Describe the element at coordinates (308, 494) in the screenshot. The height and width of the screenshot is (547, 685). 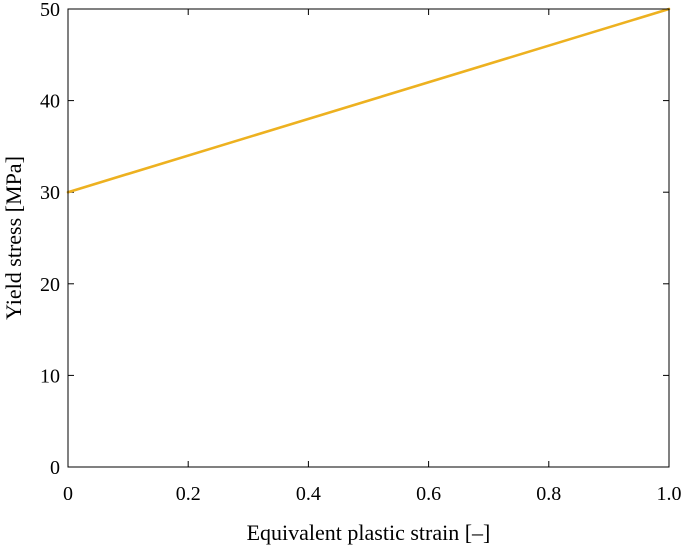
I see `x-tick-label: 0.4` at that location.